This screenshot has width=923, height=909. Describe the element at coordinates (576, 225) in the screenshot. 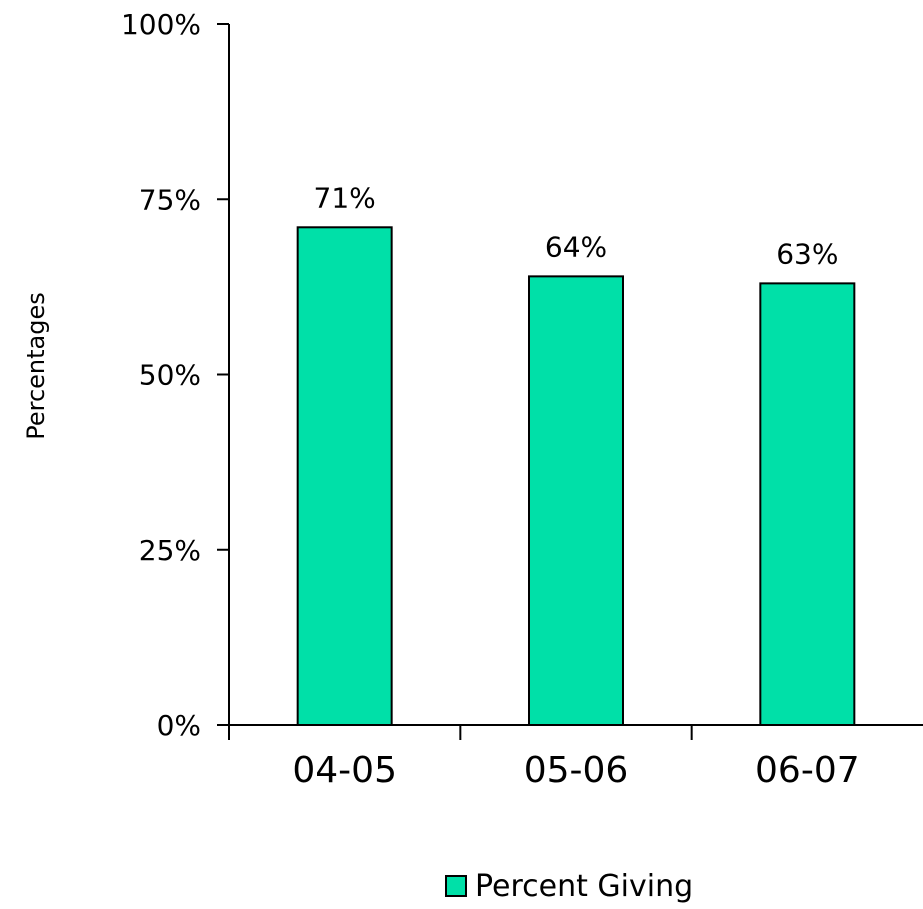

I see `data-labels: 71% 64% 63%` at that location.